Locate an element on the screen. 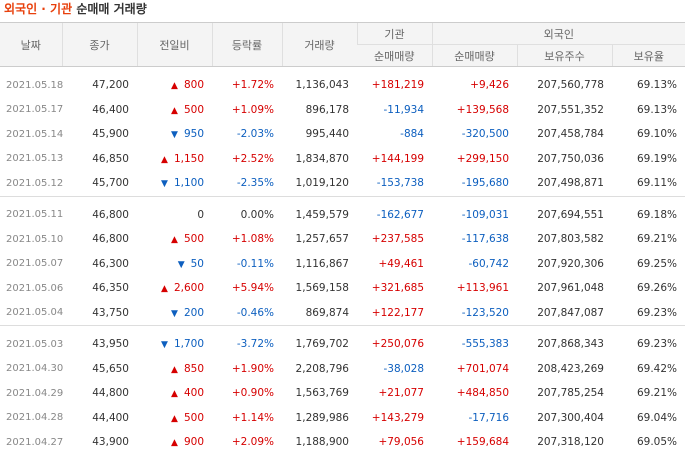 The height and width of the screenshot is (455, 685). cell-change: ▲ 500 is located at coordinates (174, 418).